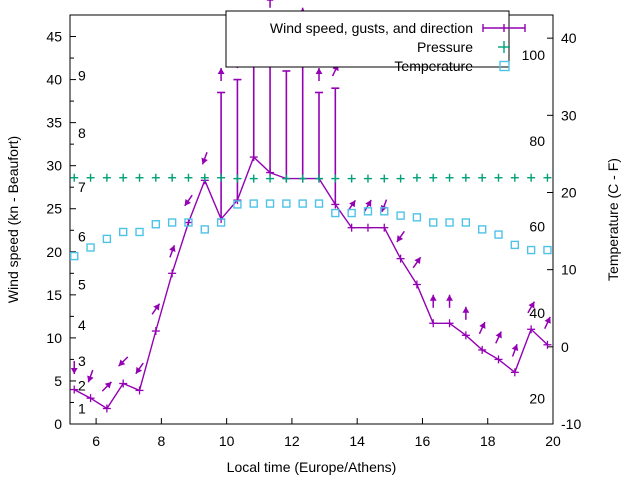  Describe the element at coordinates (445, 47) in the screenshot. I see `legend-label: Pressure` at that location.